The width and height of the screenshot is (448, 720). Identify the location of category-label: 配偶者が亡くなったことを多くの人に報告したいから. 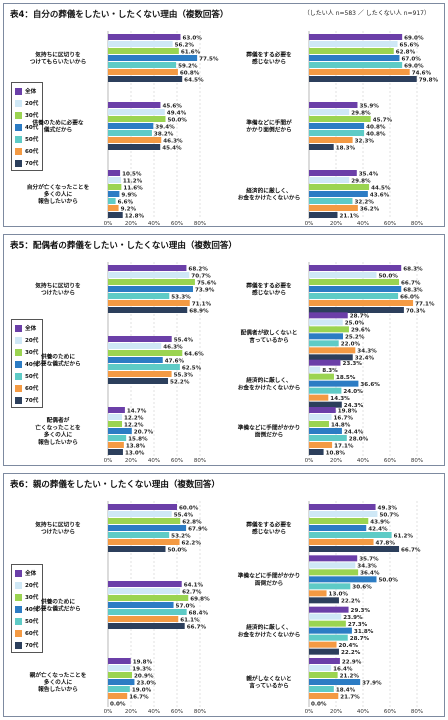
(58, 431).